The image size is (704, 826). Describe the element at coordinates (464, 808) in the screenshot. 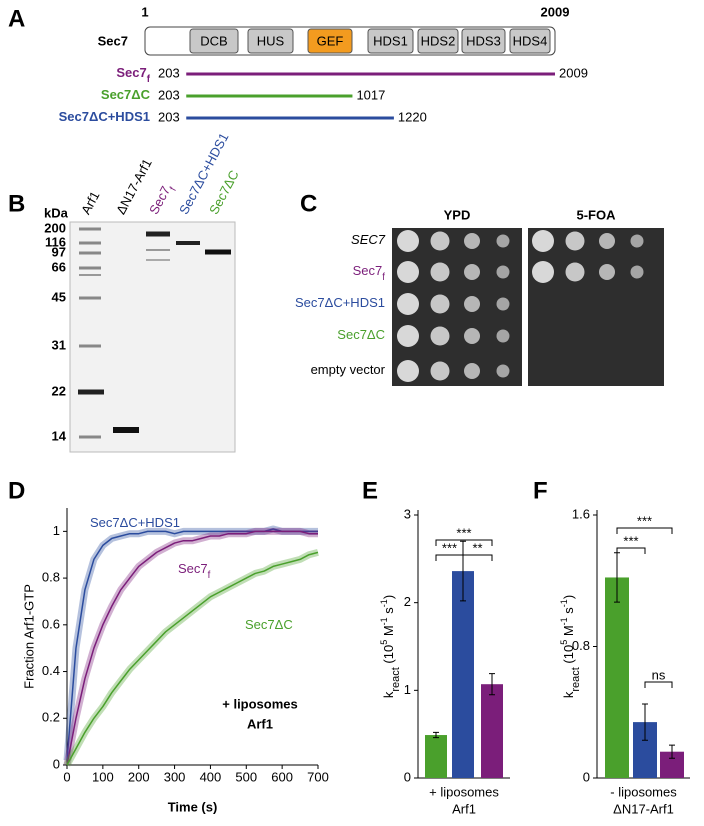

I see `x-axis-label: Arf1` at that location.